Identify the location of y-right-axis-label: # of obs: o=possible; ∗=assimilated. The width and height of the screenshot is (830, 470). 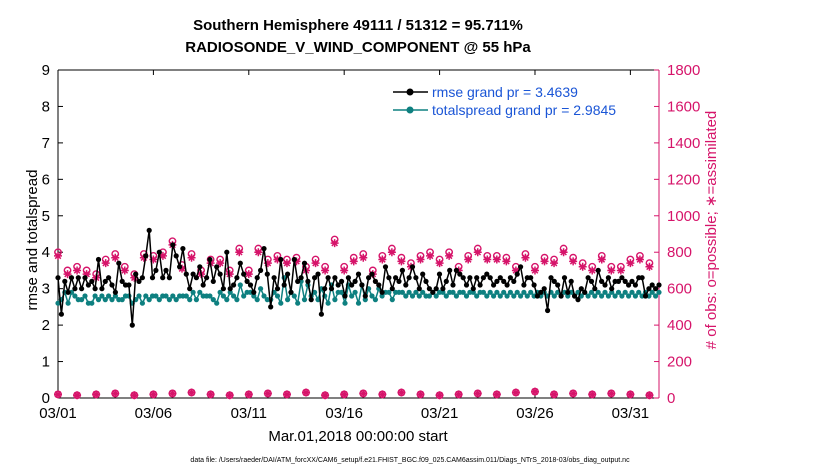
(711, 230).